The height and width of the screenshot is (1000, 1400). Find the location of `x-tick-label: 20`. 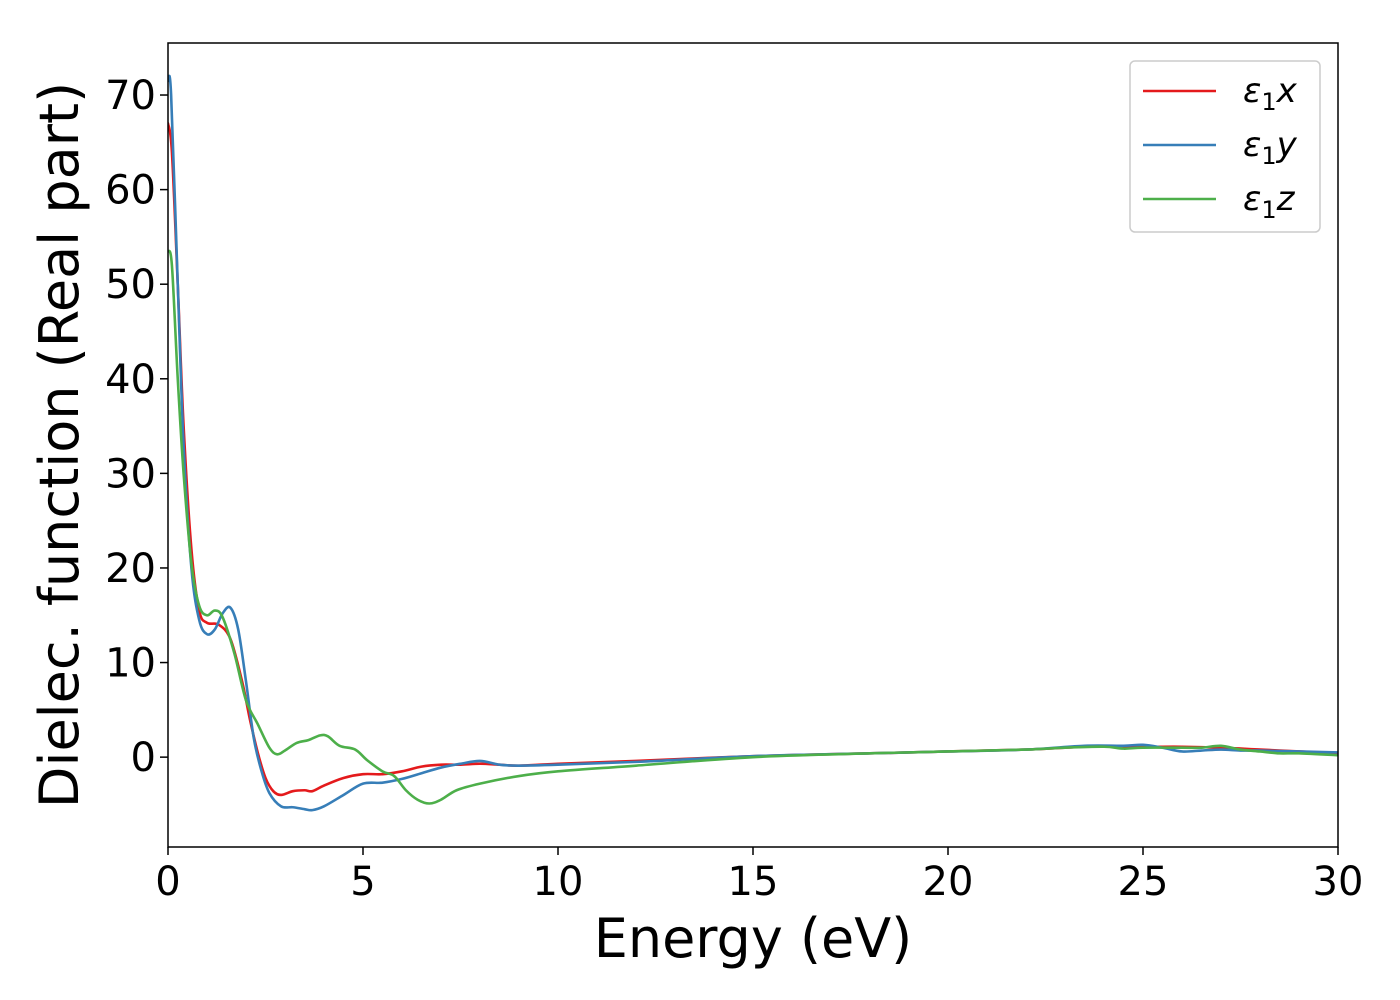

x-tick-label: 20 is located at coordinates (948, 882).